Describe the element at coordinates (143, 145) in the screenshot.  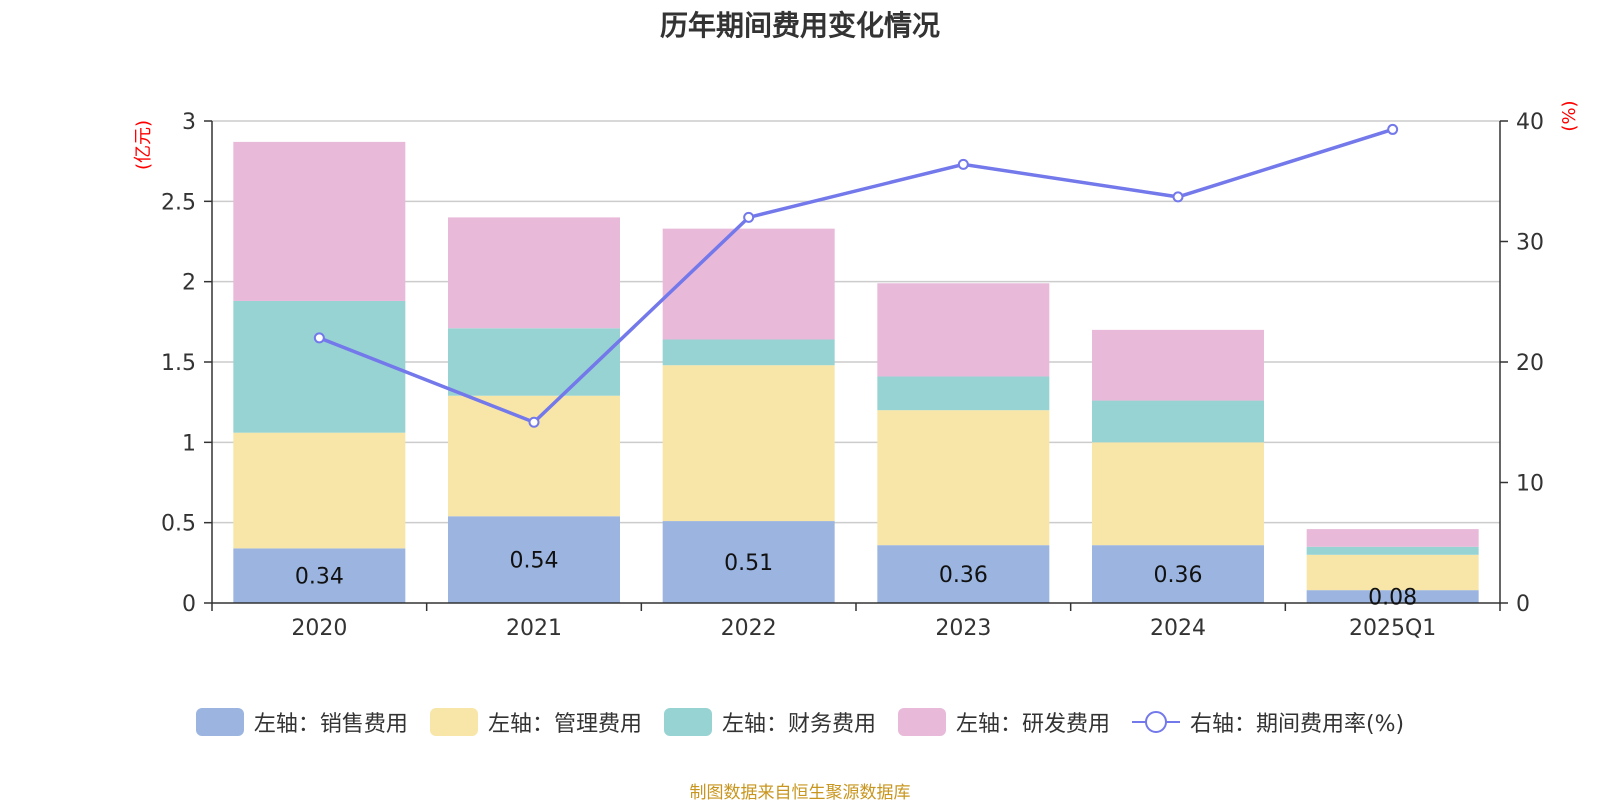
I see `left-axis-unit: (亿元)` at that location.